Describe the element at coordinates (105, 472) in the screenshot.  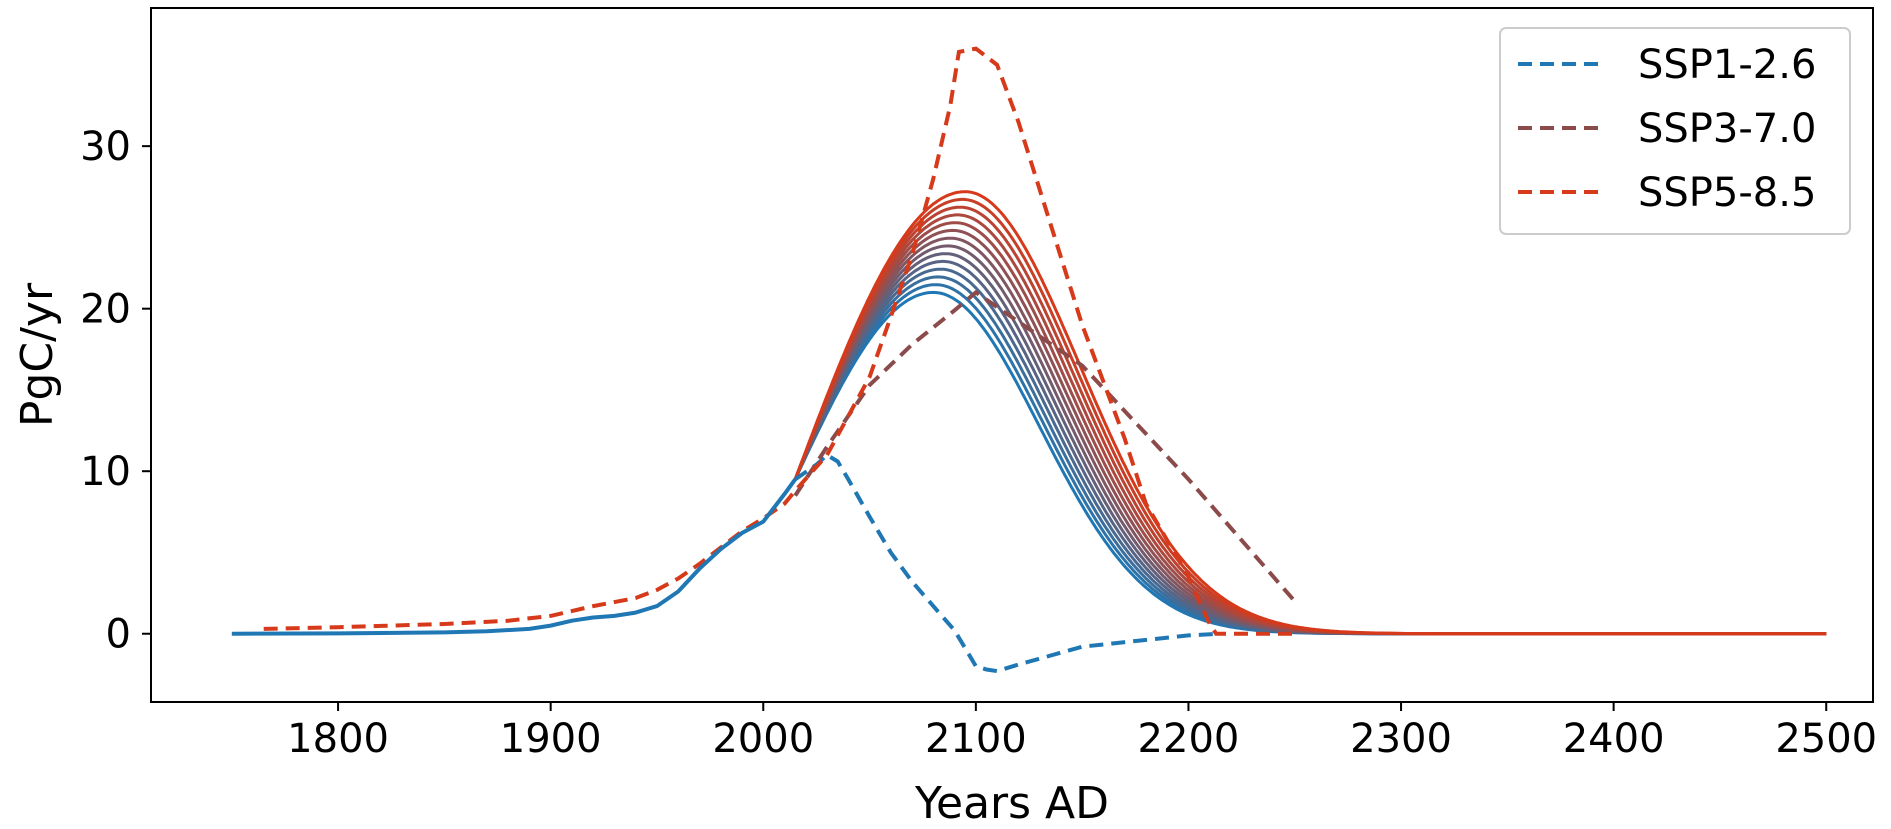
I see `y-tick-label: 10` at that location.